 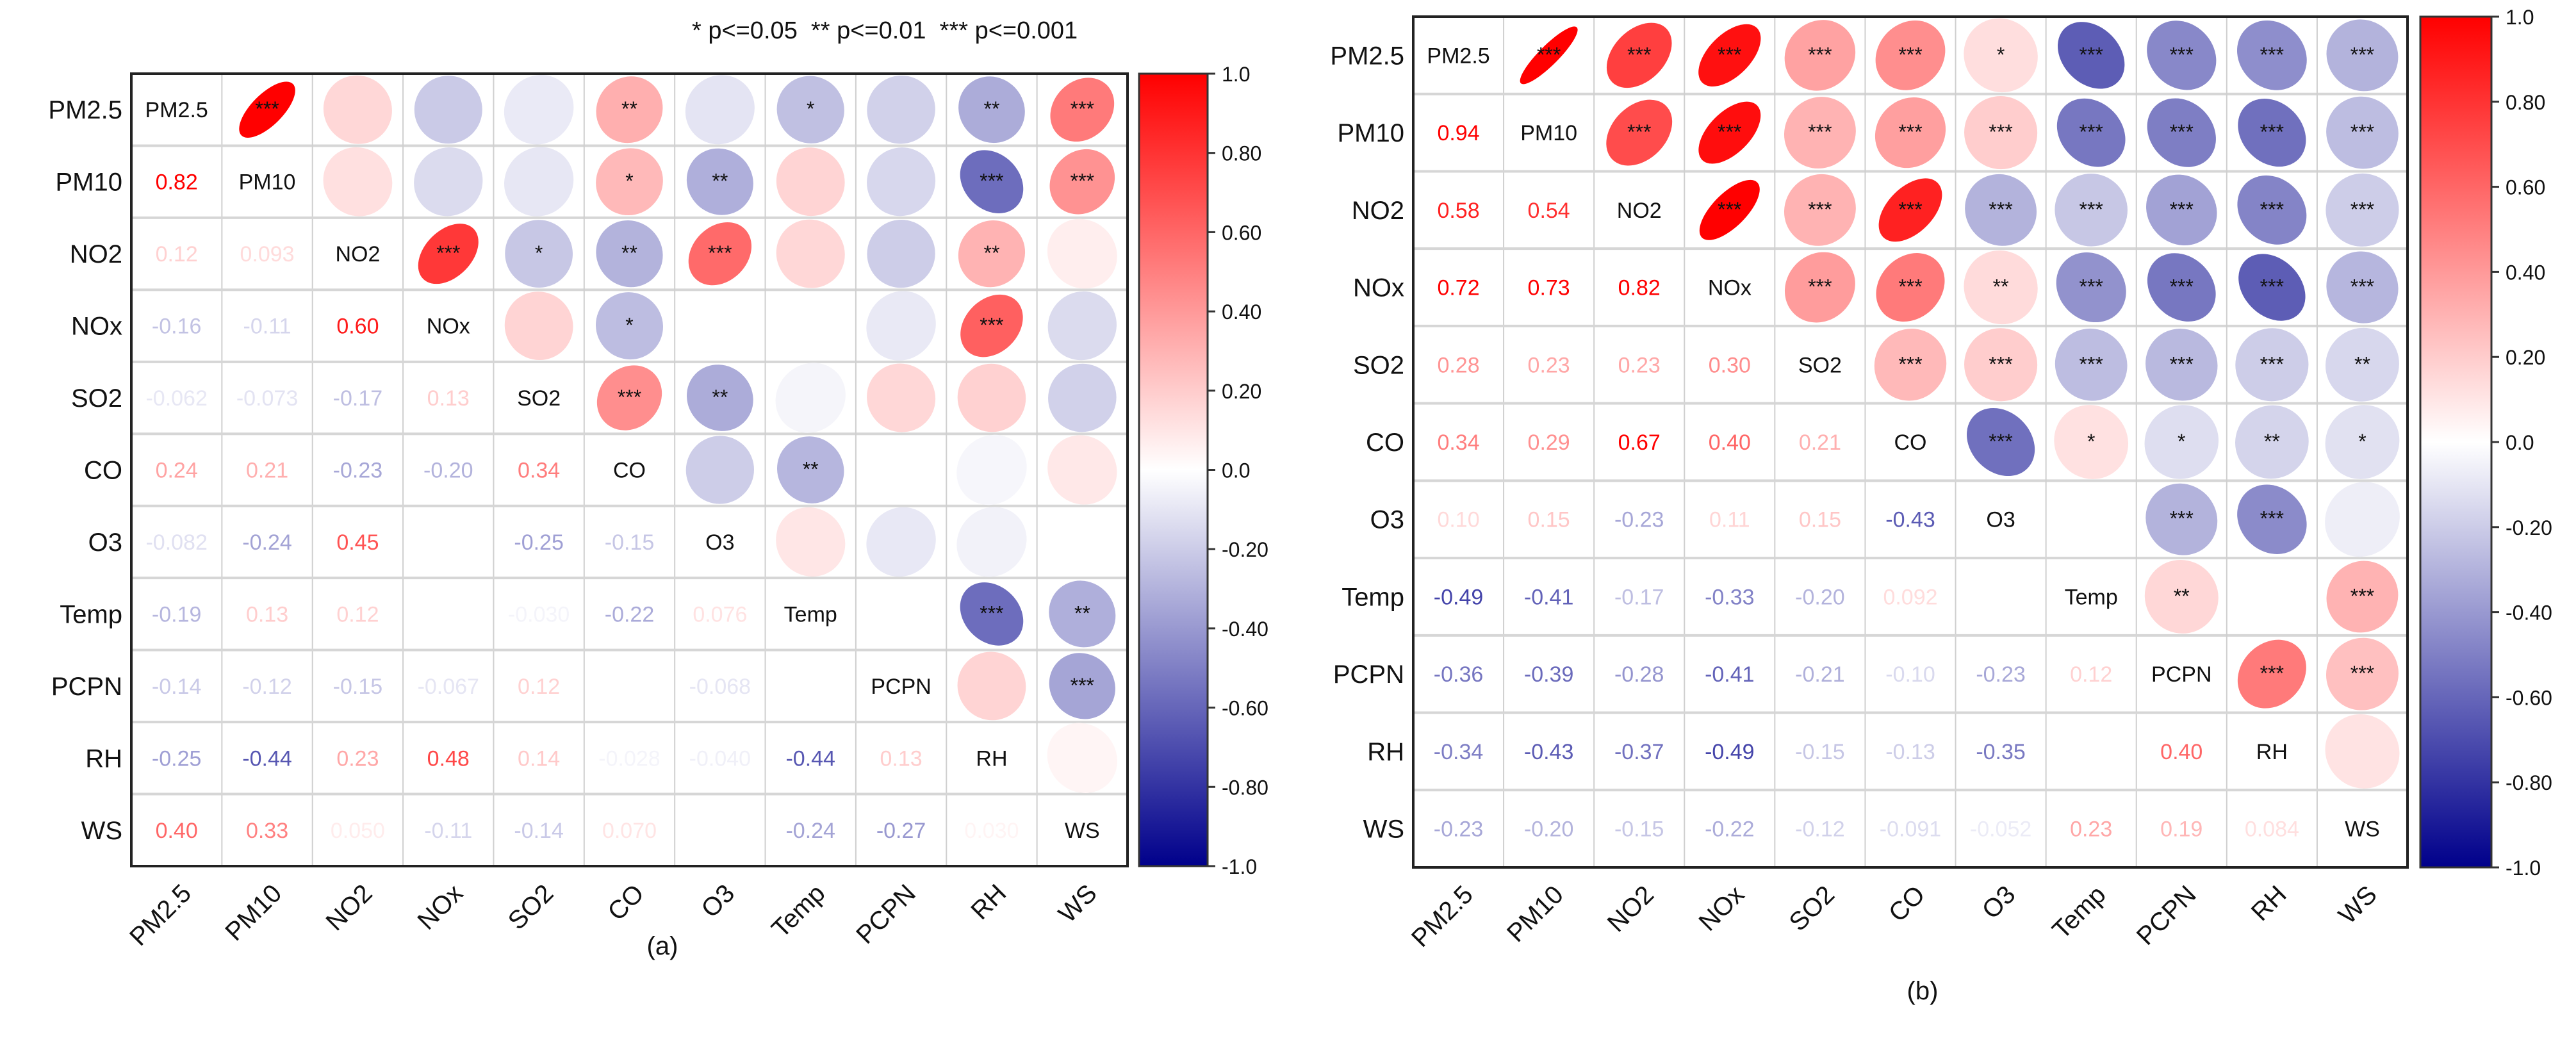 I want to click on correlation-value: -0.36, so click(x=1459, y=674).